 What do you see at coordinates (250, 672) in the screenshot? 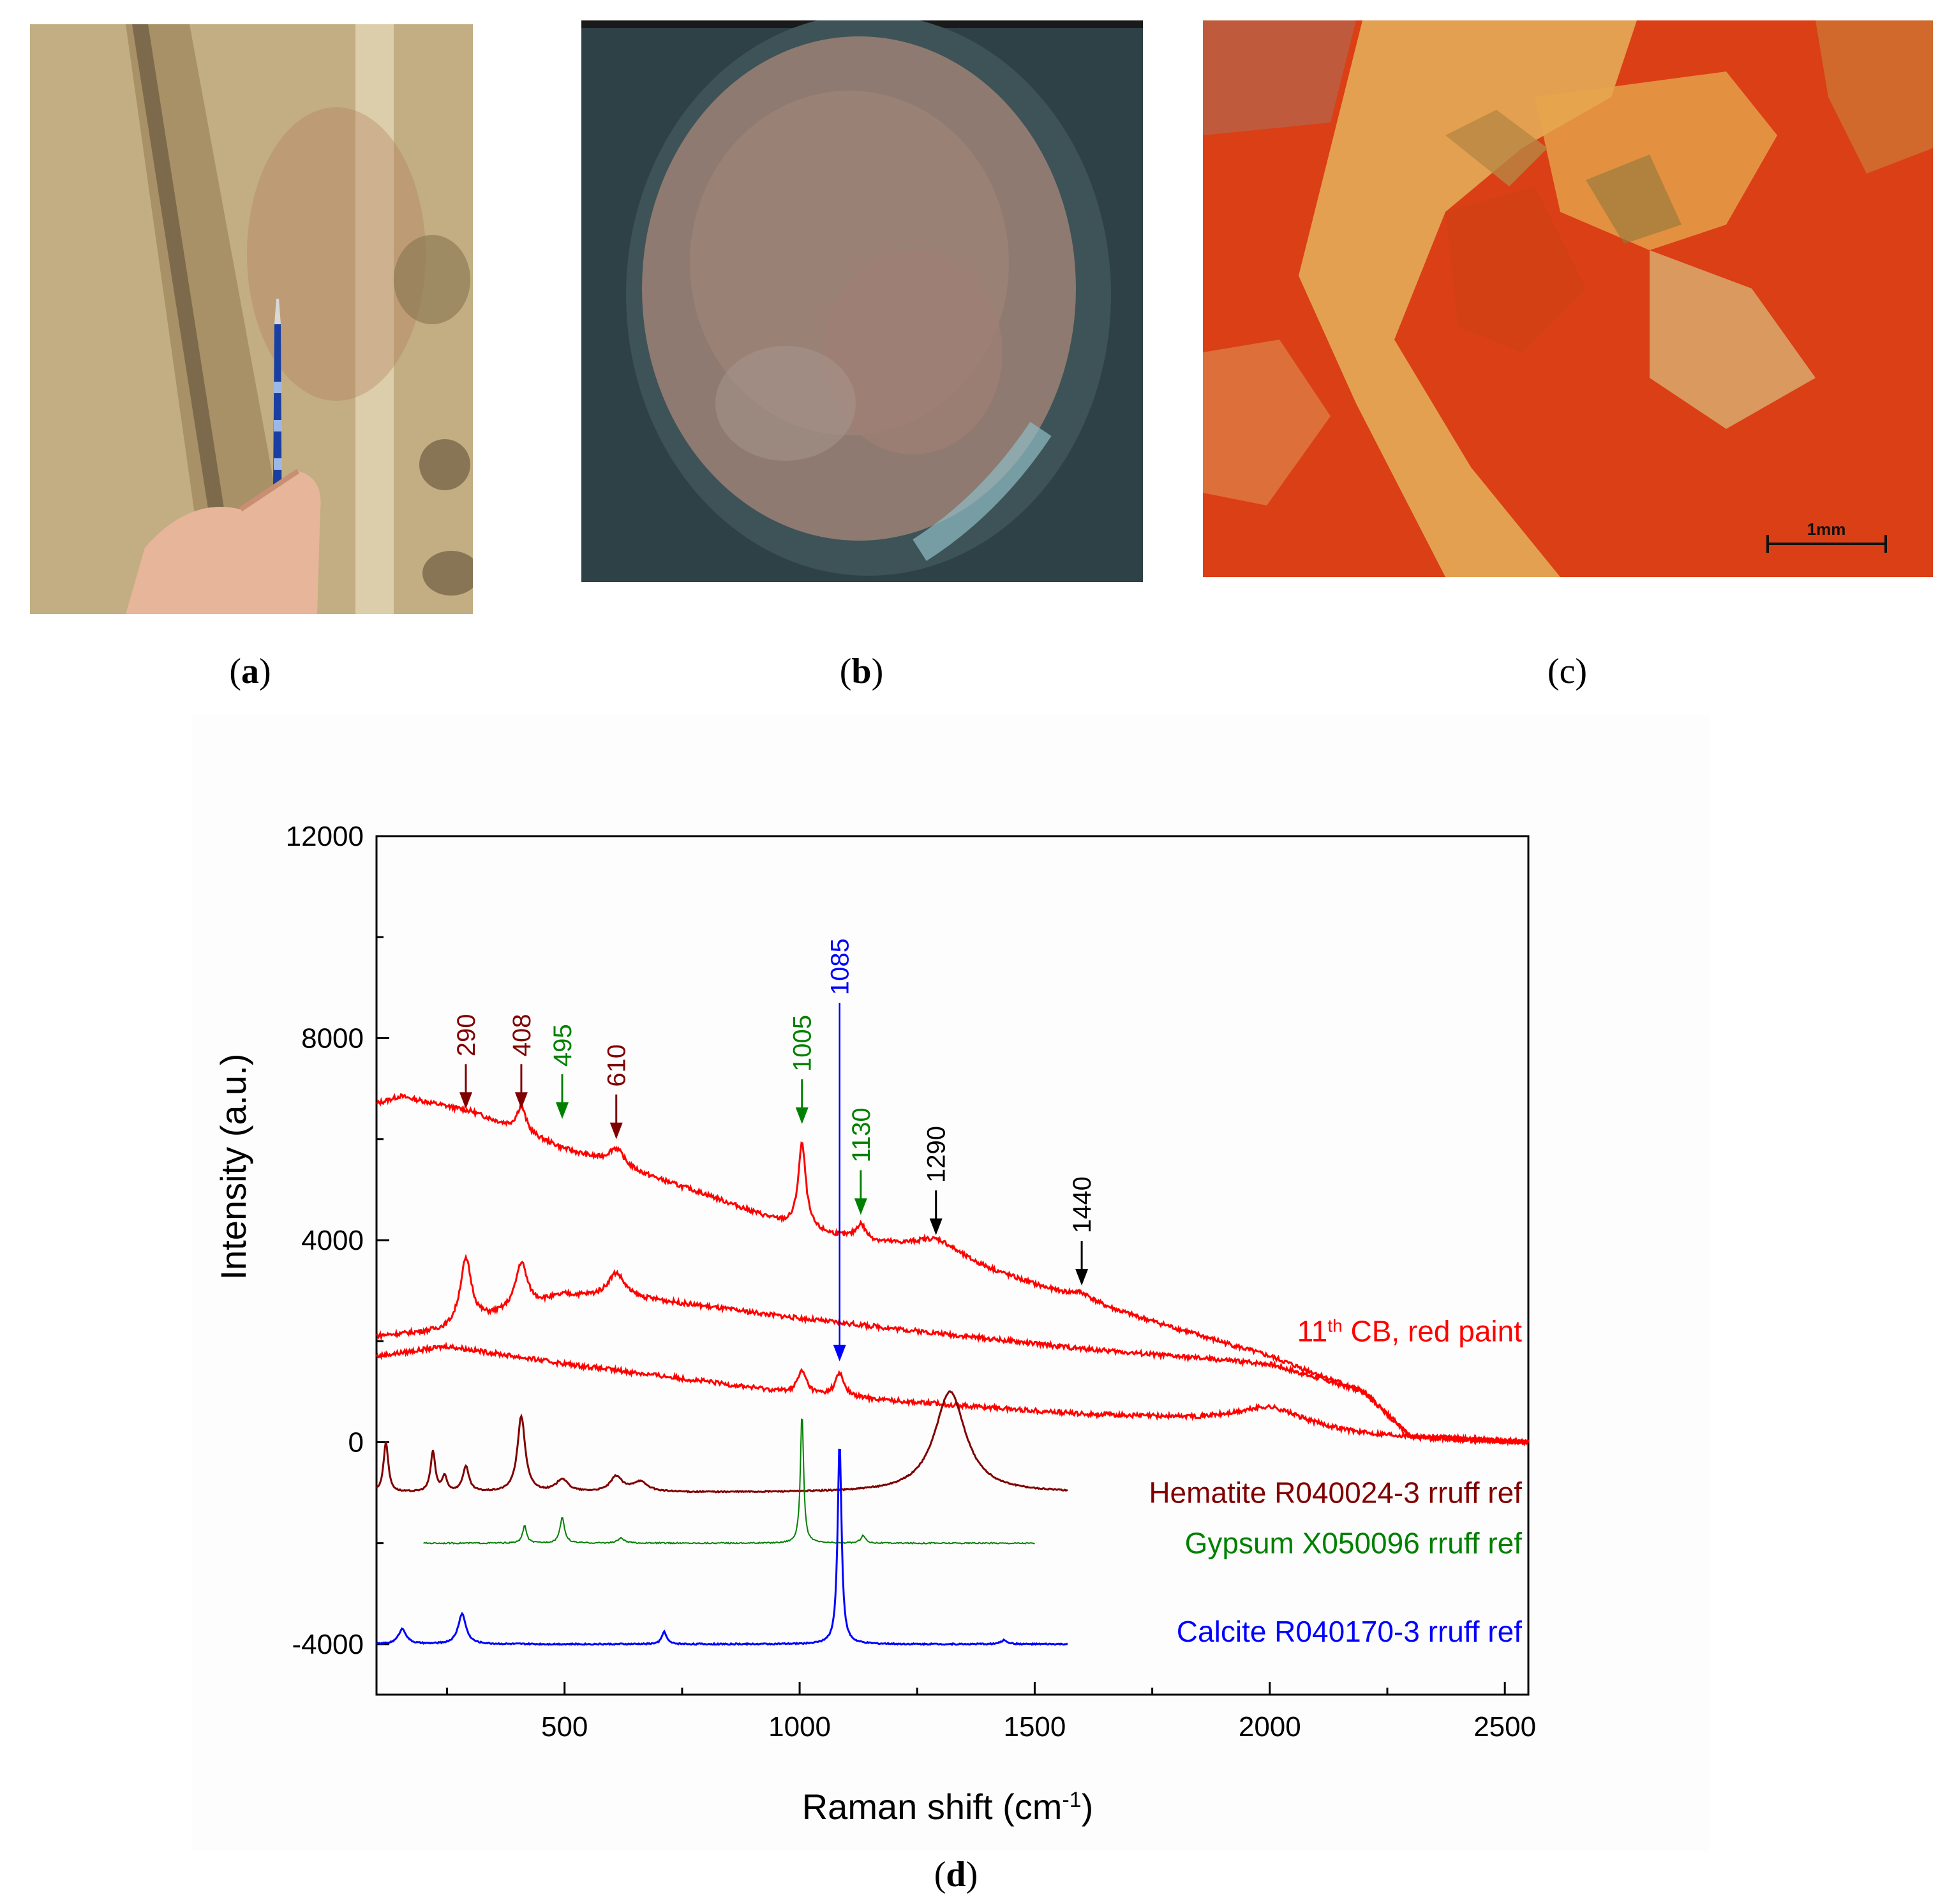
I see `caption-a: (a)` at bounding box center [250, 672].